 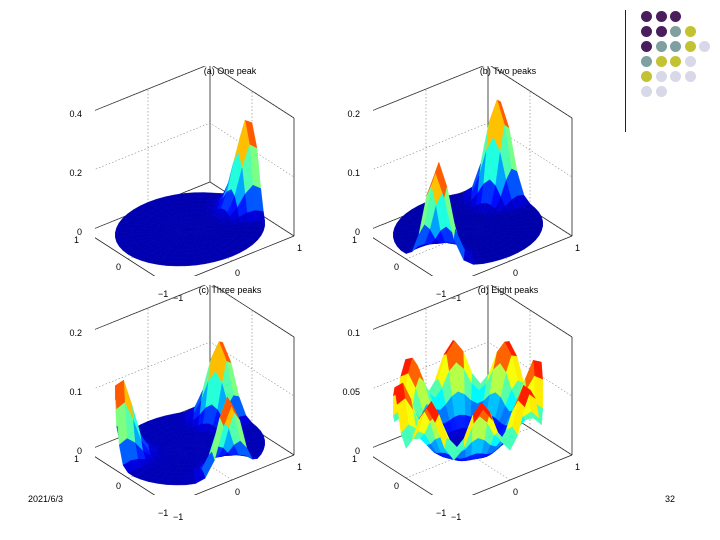 I want to click on plot-title: (b) Two peaks, so click(x=508, y=71).